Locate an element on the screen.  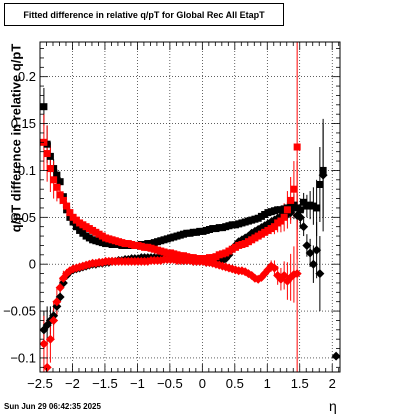
y-tick-label: −0.05 is located at coordinates (19, 311).